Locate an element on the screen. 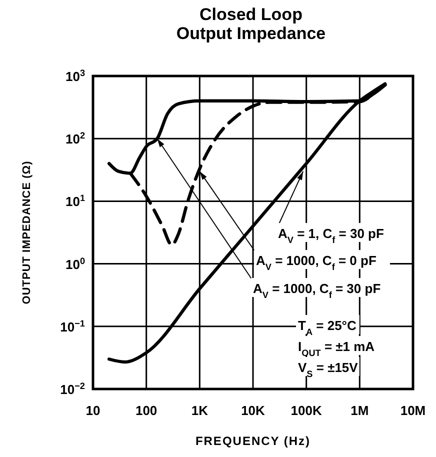 This screenshot has width=436, height=457. y-axis-title: OUTPUT IMPEDANCE (Ω) is located at coordinates (27, 232).